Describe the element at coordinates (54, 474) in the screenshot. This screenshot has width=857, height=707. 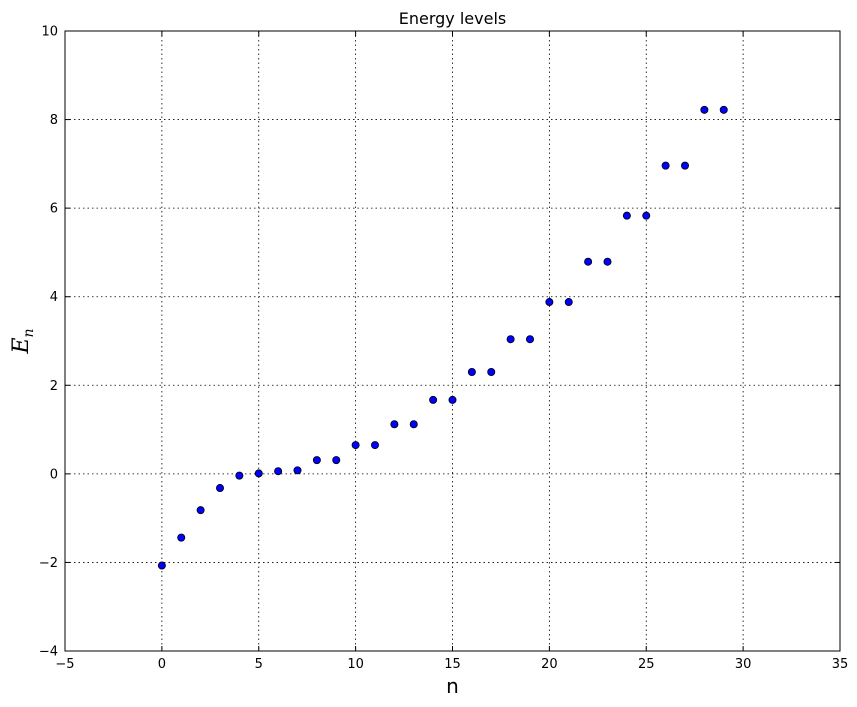
I see `y-tick-label: 0` at that location.